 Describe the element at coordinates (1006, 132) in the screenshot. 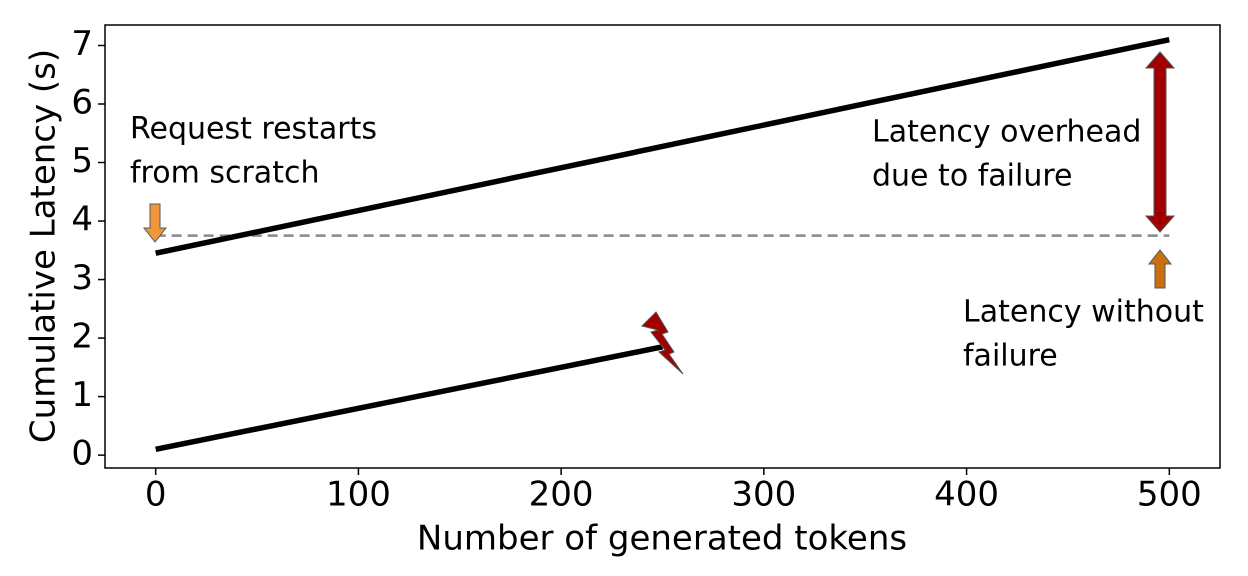

I see `annotation: Latency overhead` at that location.